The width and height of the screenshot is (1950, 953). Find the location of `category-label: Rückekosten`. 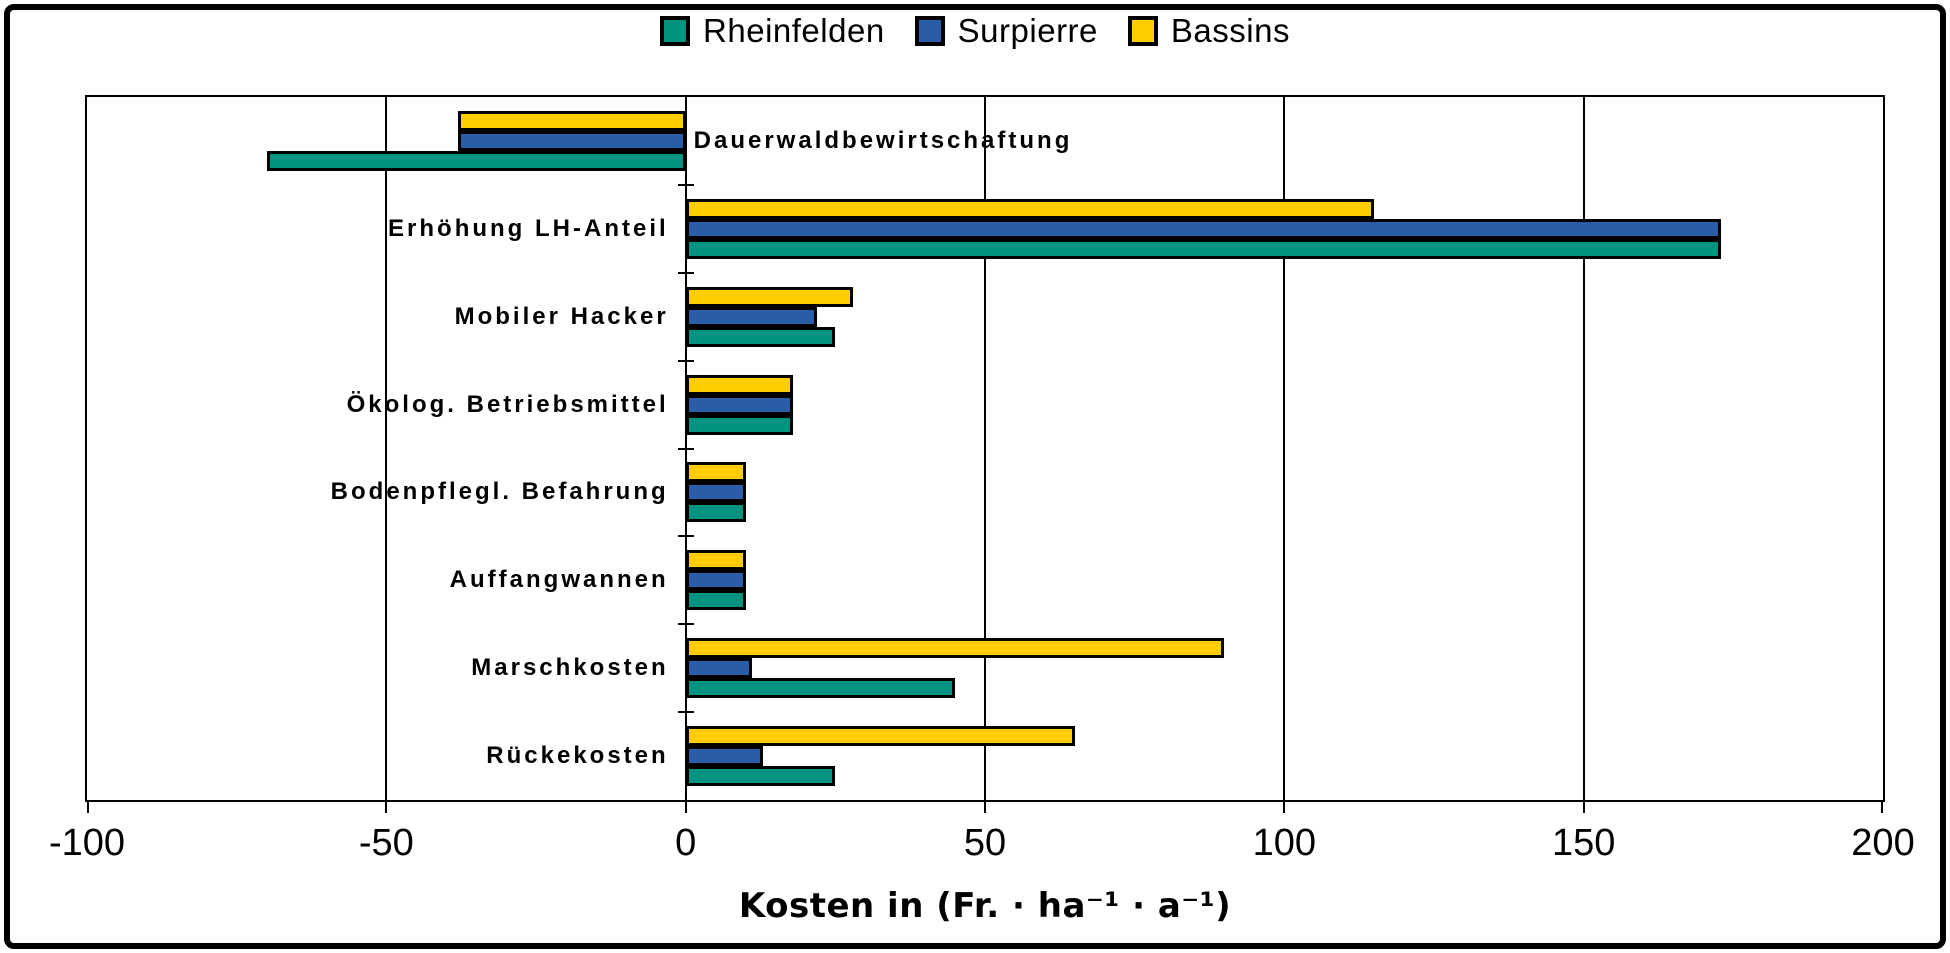

category-label: Rückekosten is located at coordinates (577, 756).